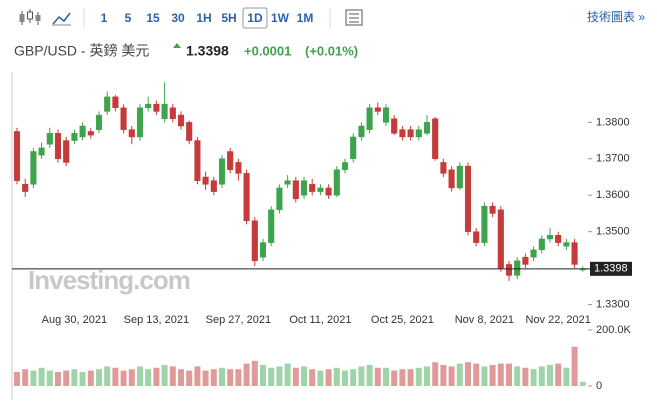 This screenshot has height=410, width=657. Describe the element at coordinates (402, 320) in the screenshot. I see `x-tick-label: Oct 25, 2021` at that location.